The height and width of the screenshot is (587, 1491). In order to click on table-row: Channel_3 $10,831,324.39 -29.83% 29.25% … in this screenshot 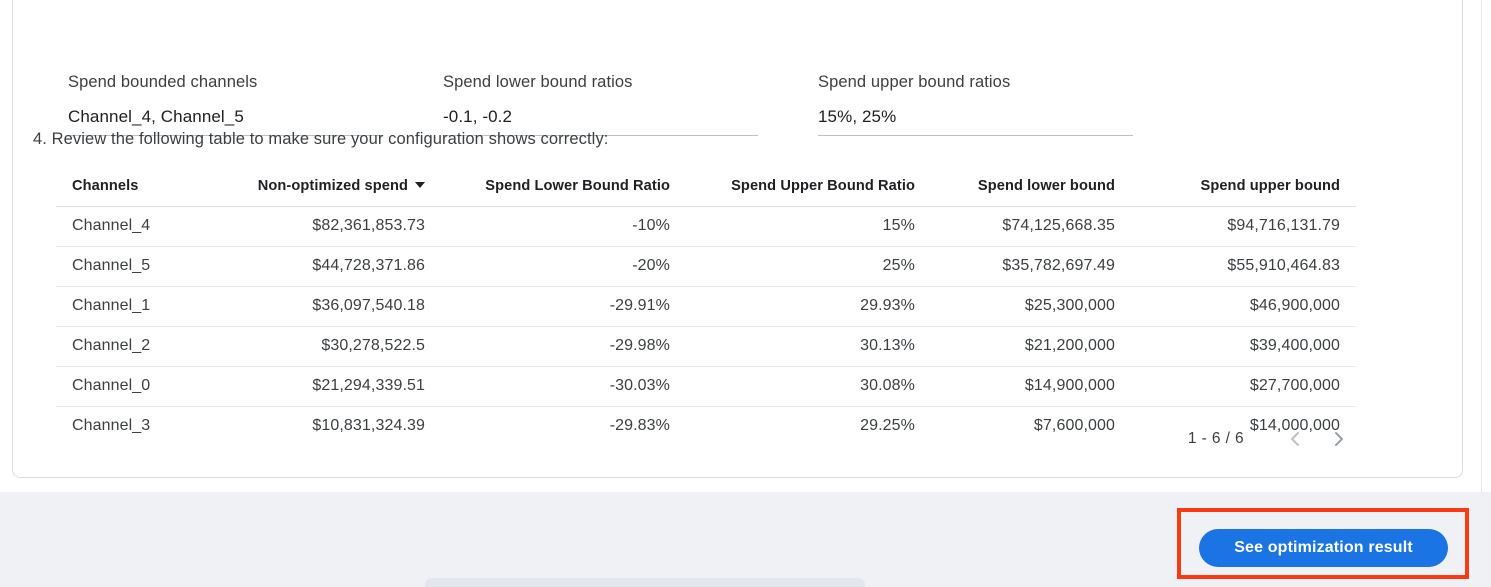, I will do `click(706, 427)`.